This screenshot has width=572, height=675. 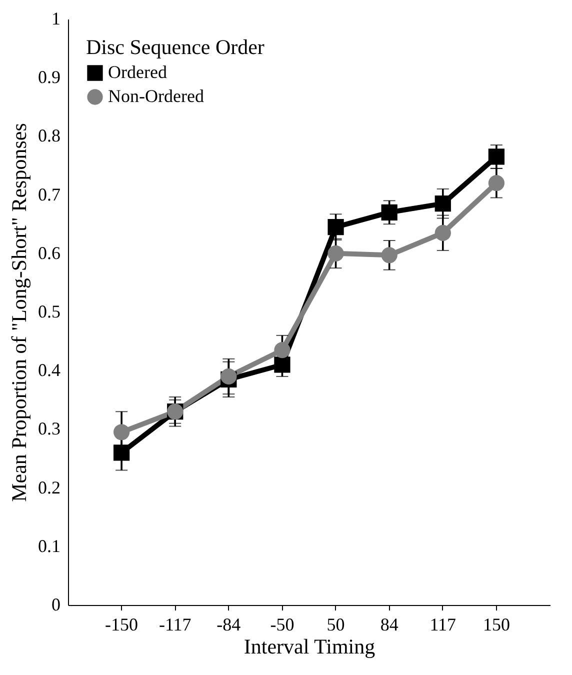 I want to click on x-tick-label: 117, so click(x=443, y=624).